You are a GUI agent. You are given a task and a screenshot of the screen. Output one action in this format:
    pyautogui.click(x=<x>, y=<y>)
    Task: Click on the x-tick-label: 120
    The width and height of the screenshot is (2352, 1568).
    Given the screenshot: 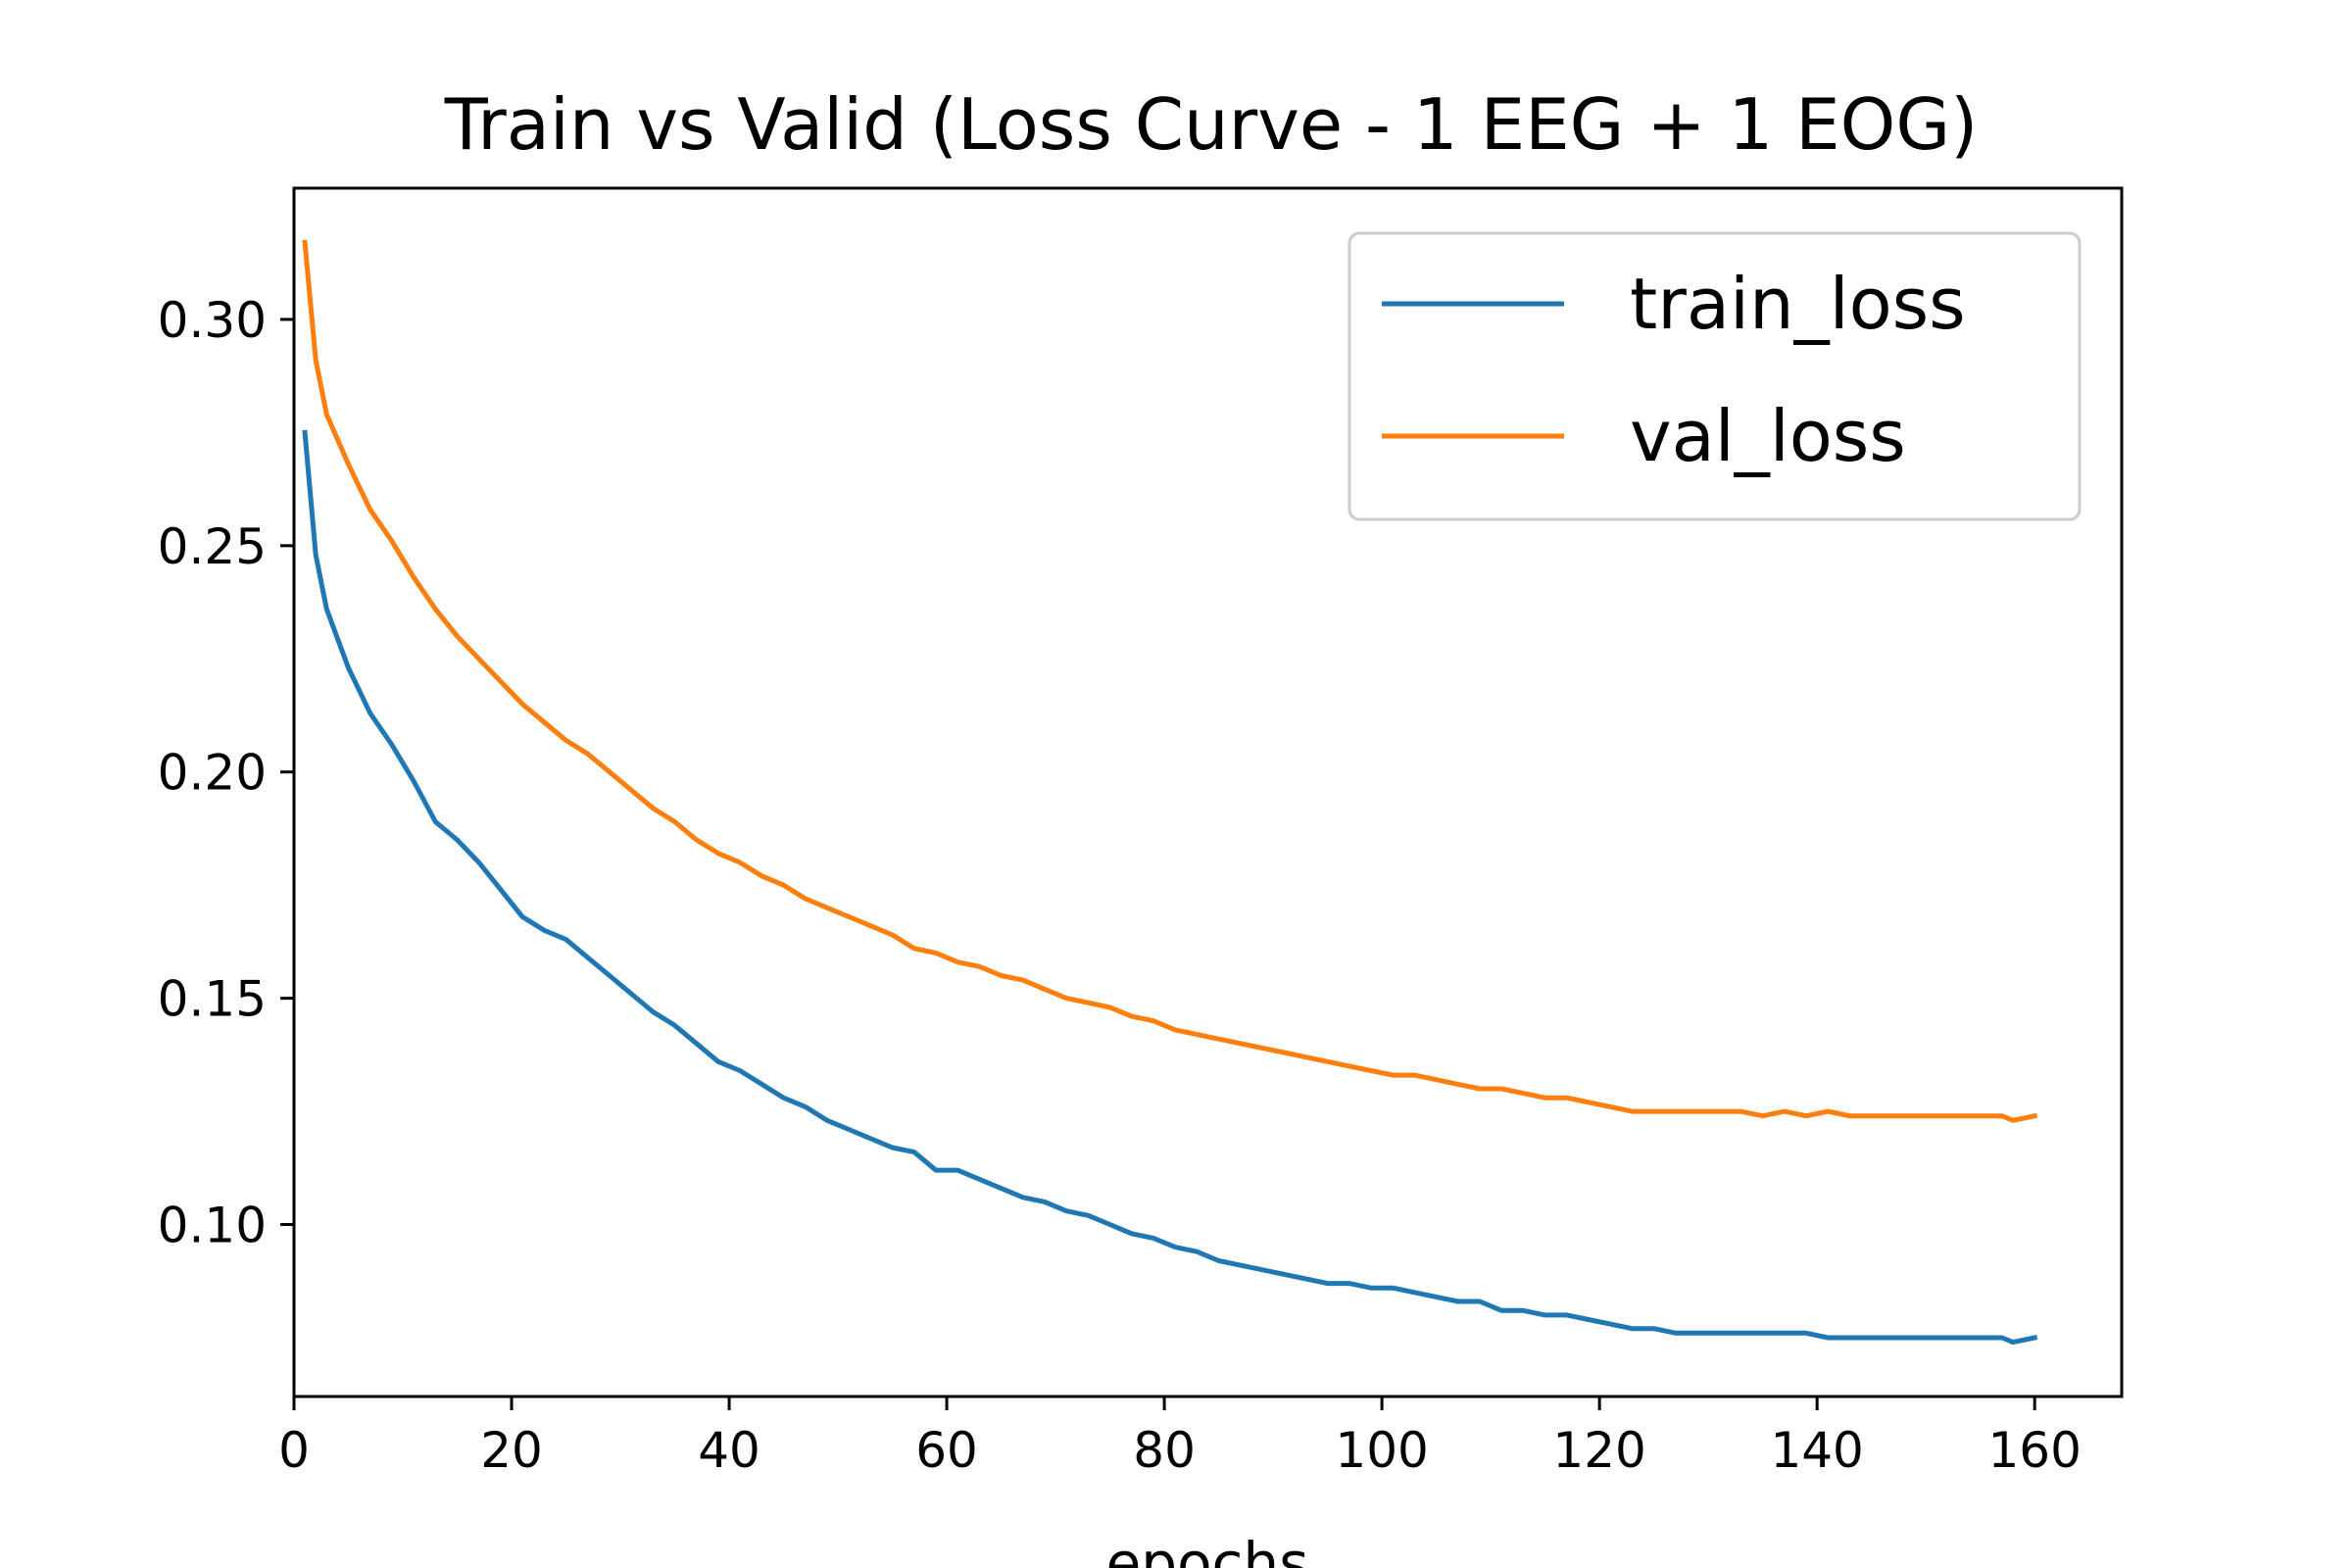 What is the action you would take?
    pyautogui.click(x=1598, y=1450)
    